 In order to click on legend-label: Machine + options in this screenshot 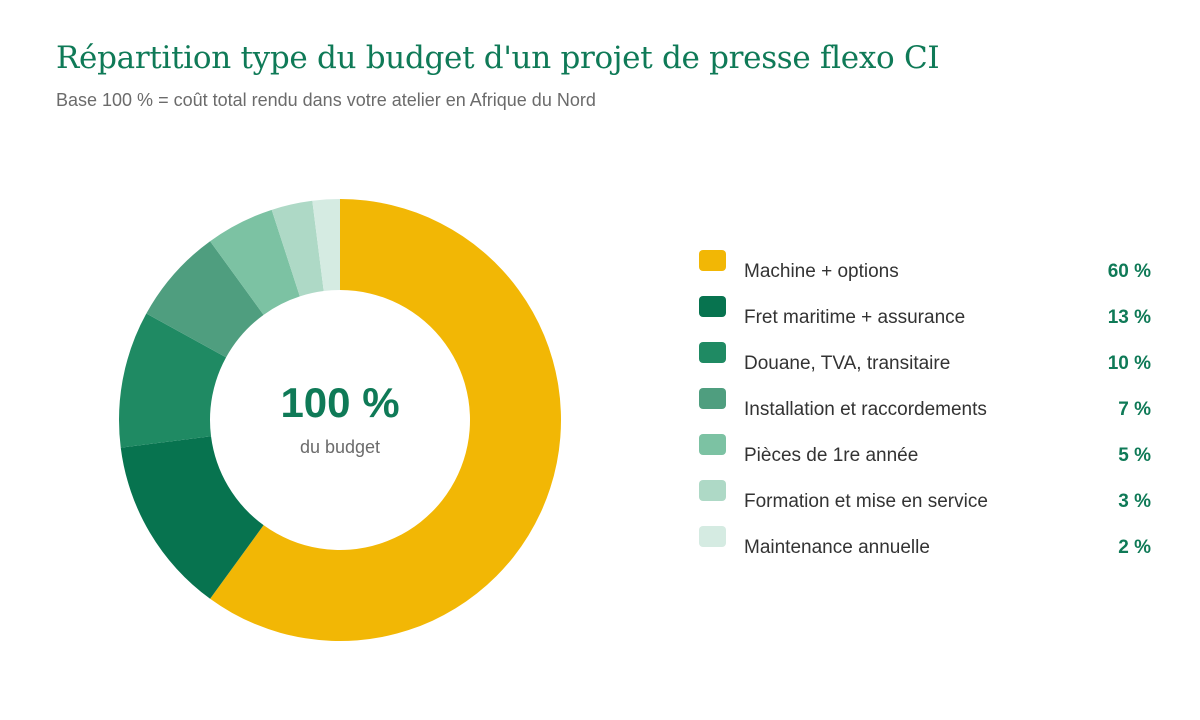, I will do `click(821, 271)`.